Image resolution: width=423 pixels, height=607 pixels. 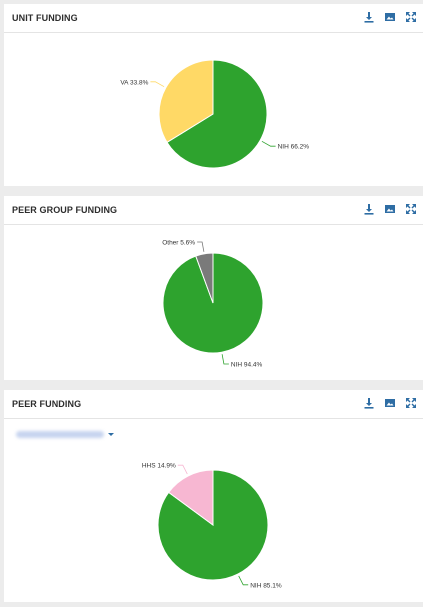 What do you see at coordinates (247, 365) in the screenshot?
I see `pie-label-nih: NIH 94.4%` at bounding box center [247, 365].